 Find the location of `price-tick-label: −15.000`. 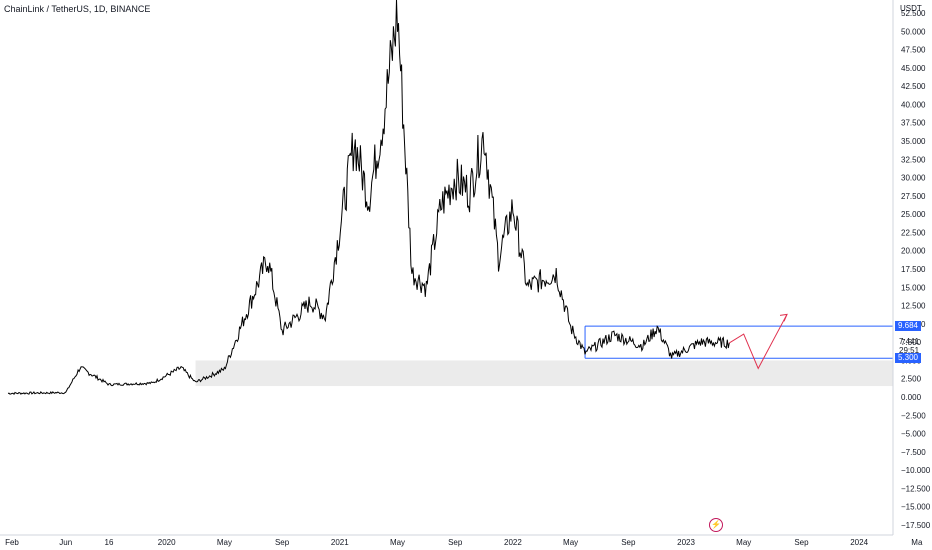

price-tick-label: −15.000 is located at coordinates (916, 507).